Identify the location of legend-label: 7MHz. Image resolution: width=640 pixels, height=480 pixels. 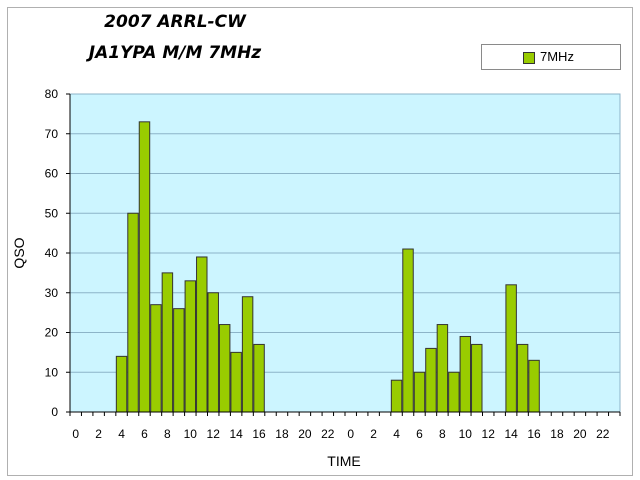
(557, 56).